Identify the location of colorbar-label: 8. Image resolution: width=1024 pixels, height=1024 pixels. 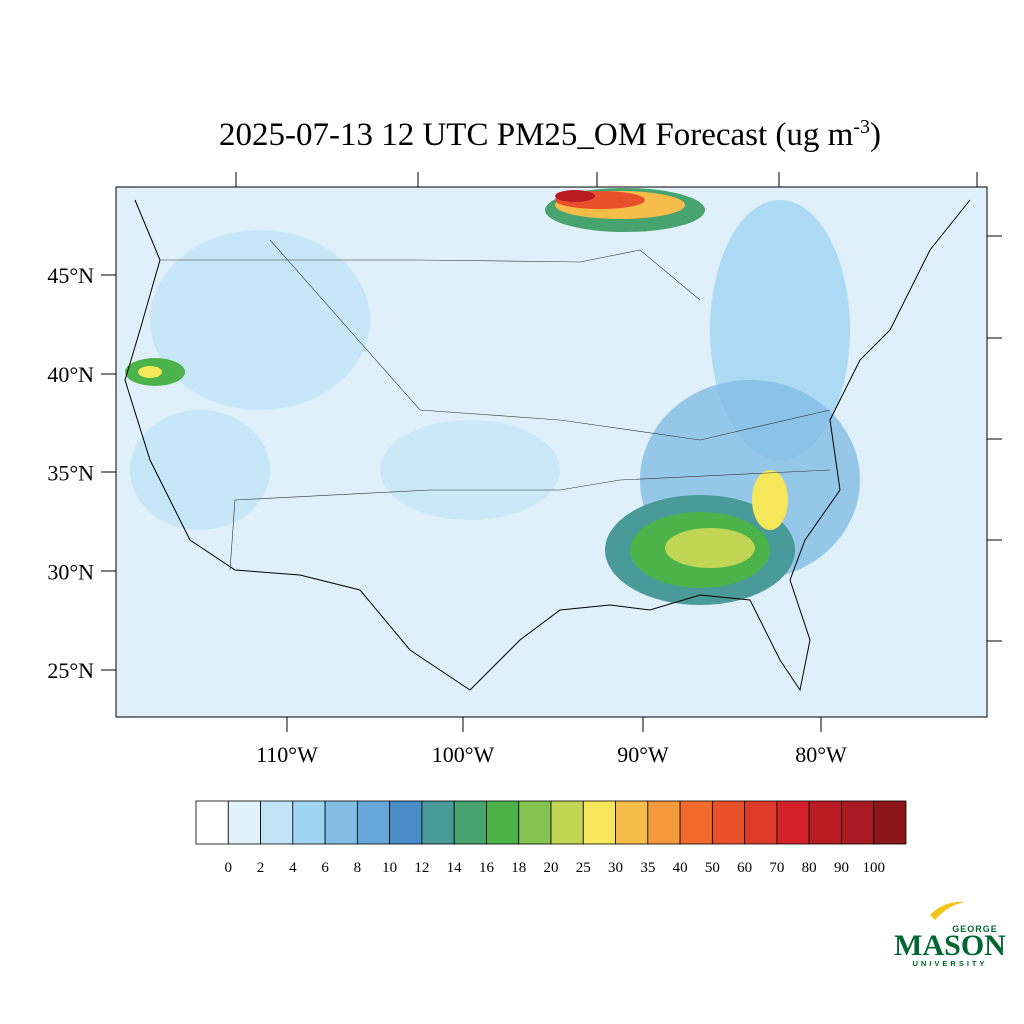
(358, 868).